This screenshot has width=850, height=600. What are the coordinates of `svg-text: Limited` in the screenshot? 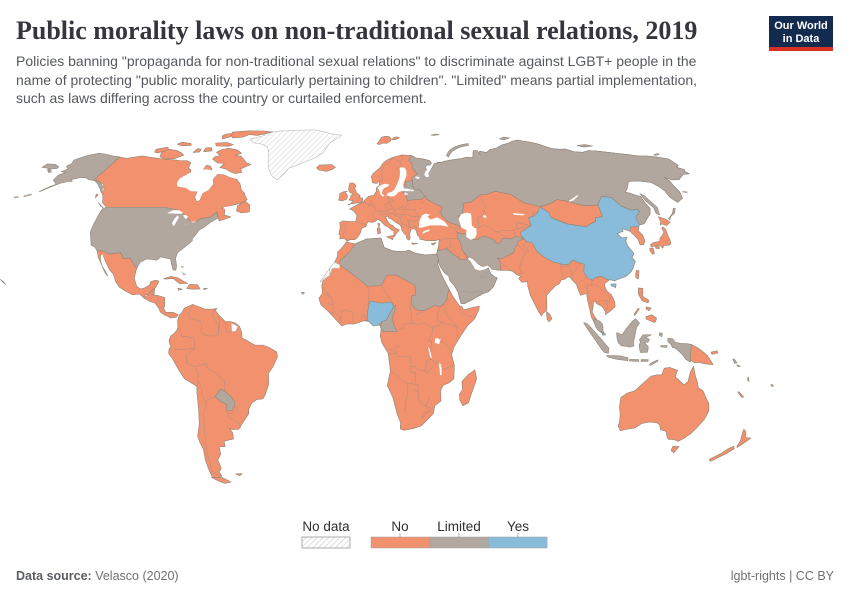 It's located at (459, 526).